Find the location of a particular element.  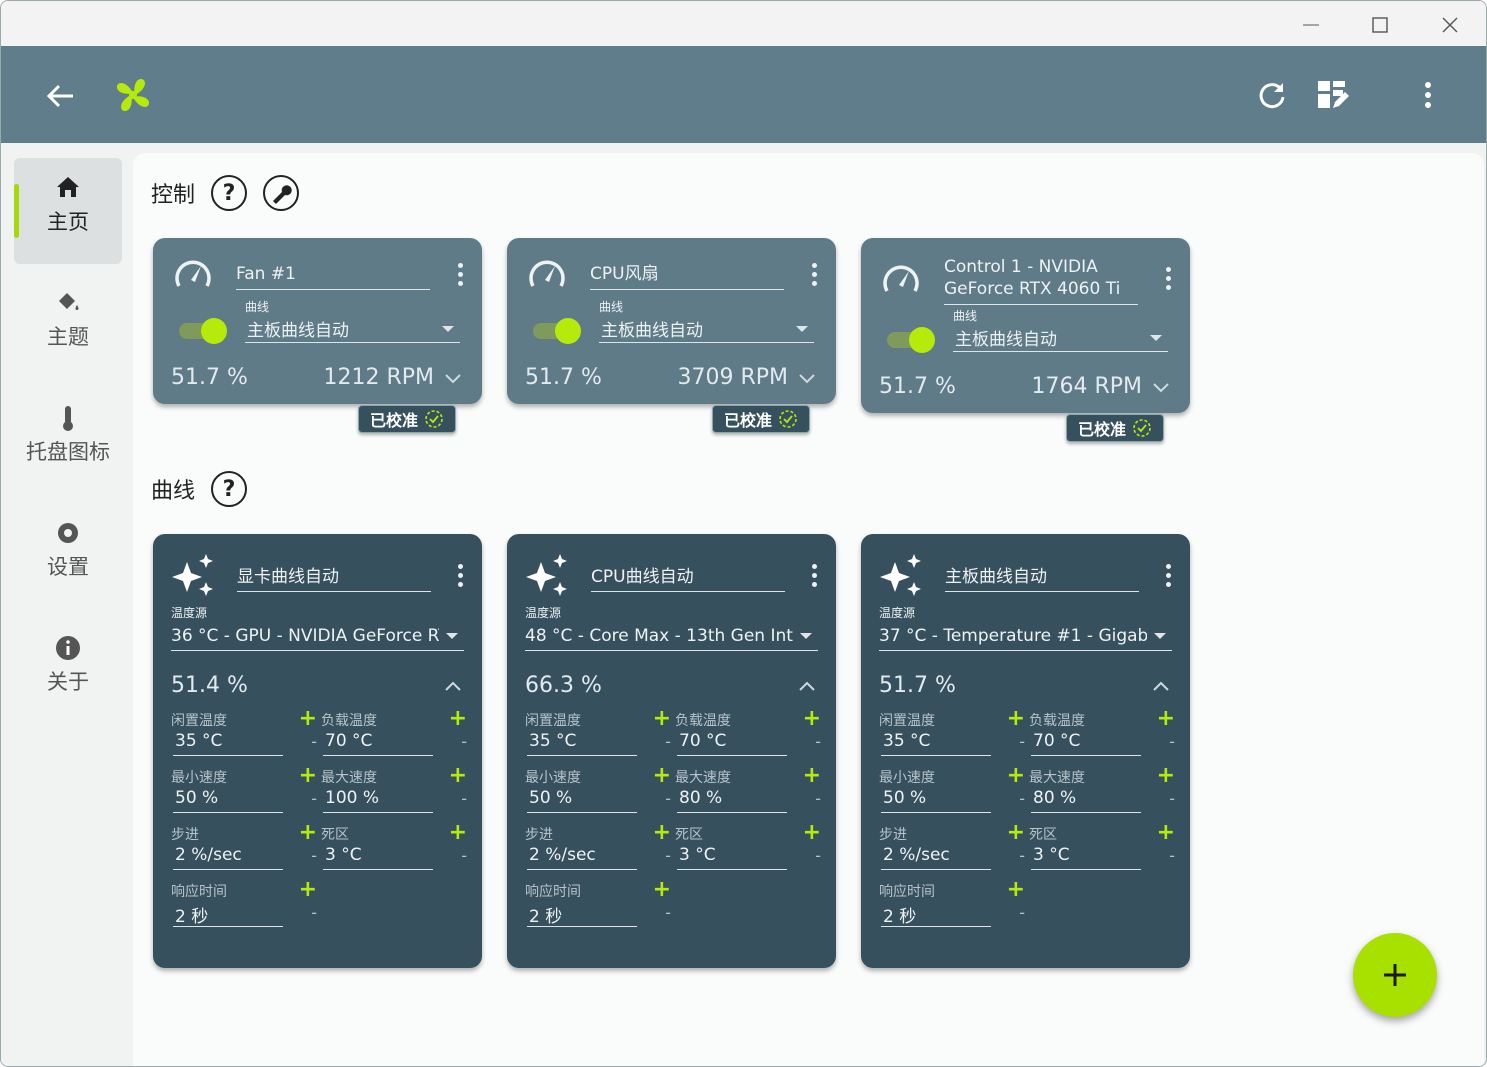

add-button is located at coordinates (1395, 975).